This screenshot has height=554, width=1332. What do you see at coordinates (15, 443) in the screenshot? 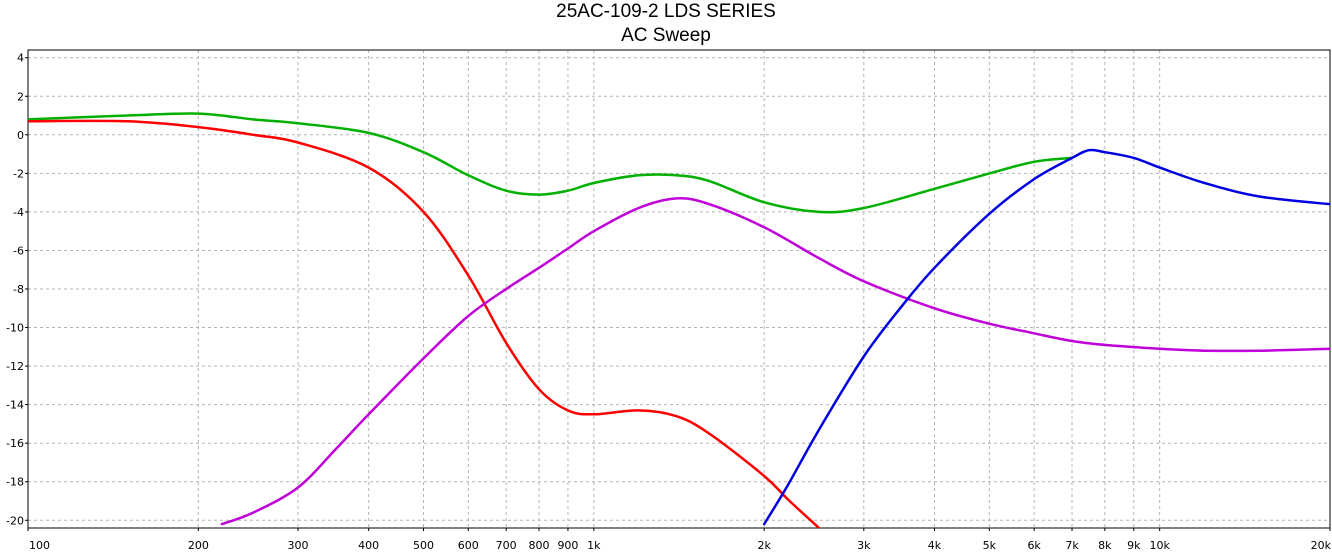
I see `y-tick-label: -16` at bounding box center [15, 443].